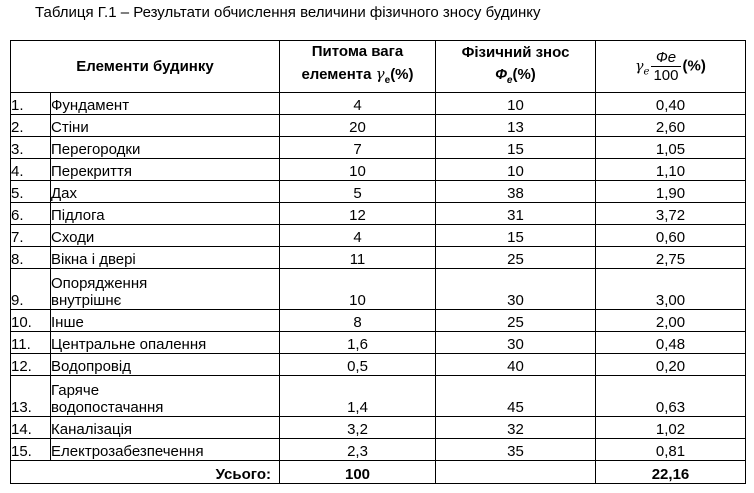 The height and width of the screenshot is (493, 754). I want to click on element-name-line1: Перекриття, so click(91, 171).